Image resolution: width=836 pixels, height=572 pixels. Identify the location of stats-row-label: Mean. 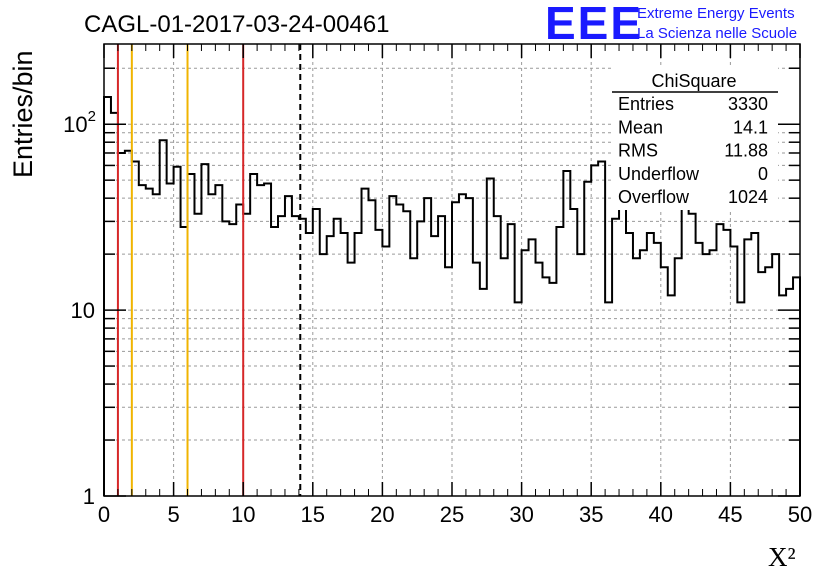
(640, 127).